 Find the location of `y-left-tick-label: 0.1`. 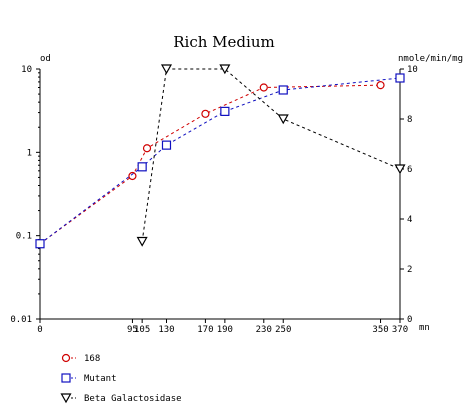

y-left-tick-label: 0.1 is located at coordinates (24, 237).